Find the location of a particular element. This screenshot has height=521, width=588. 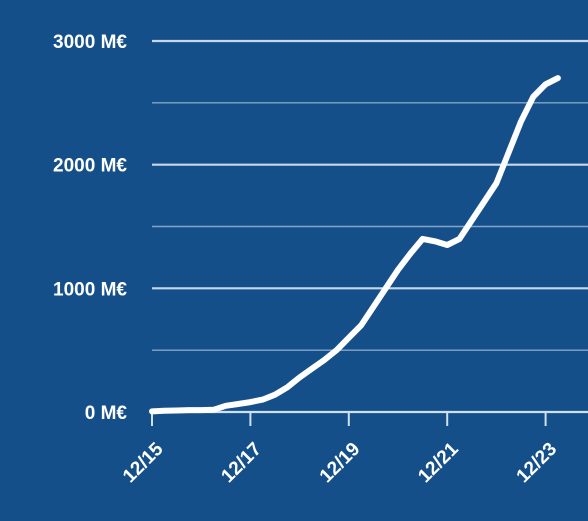

y-axis-tick-labels: 0 M€ 1000 M€ 2000 M€ 3000 M€ is located at coordinates (90, 228).